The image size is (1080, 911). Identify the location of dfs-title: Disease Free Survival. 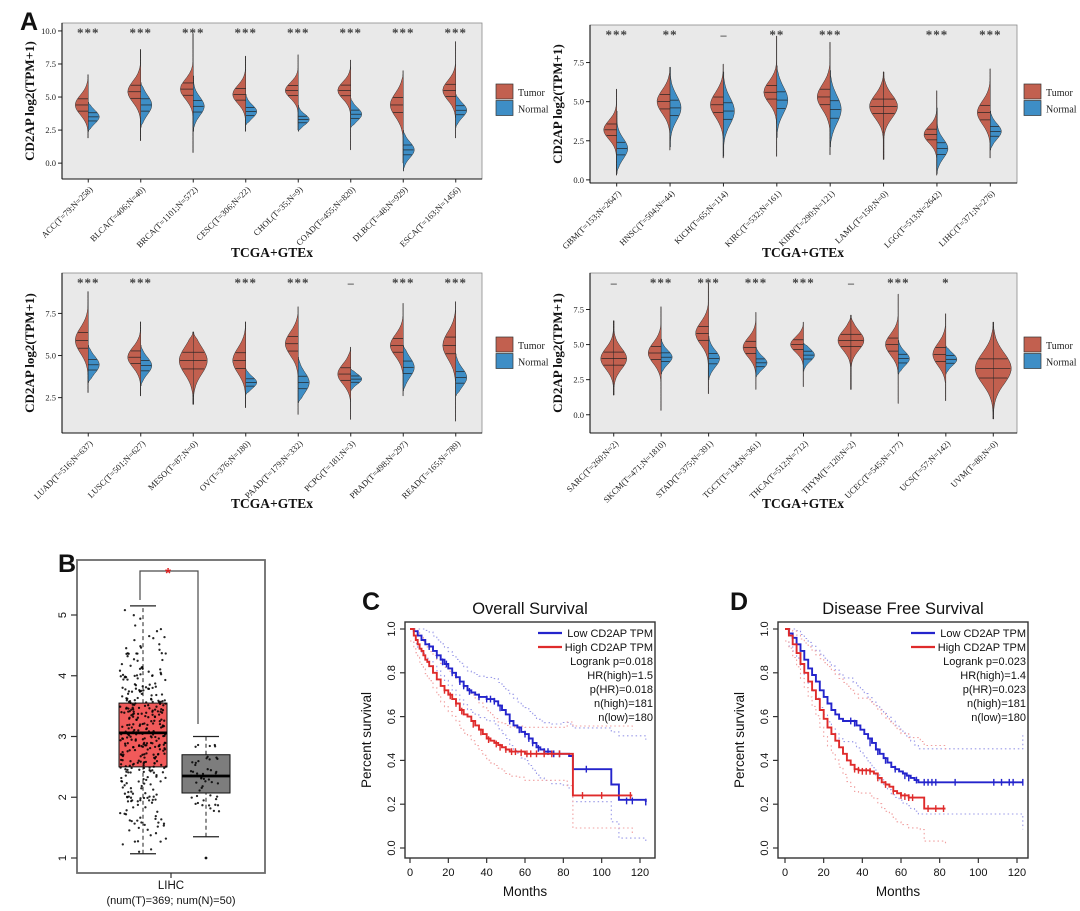
(902, 609).